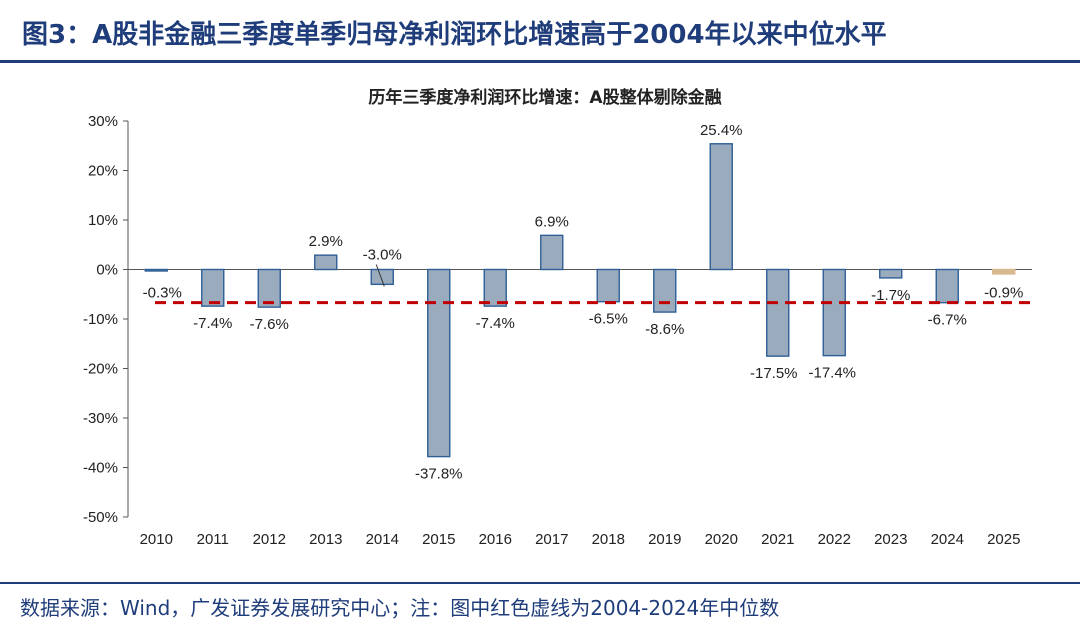 The width and height of the screenshot is (1080, 630). What do you see at coordinates (495, 539) in the screenshot?
I see `x-tick-label: 2016` at bounding box center [495, 539].